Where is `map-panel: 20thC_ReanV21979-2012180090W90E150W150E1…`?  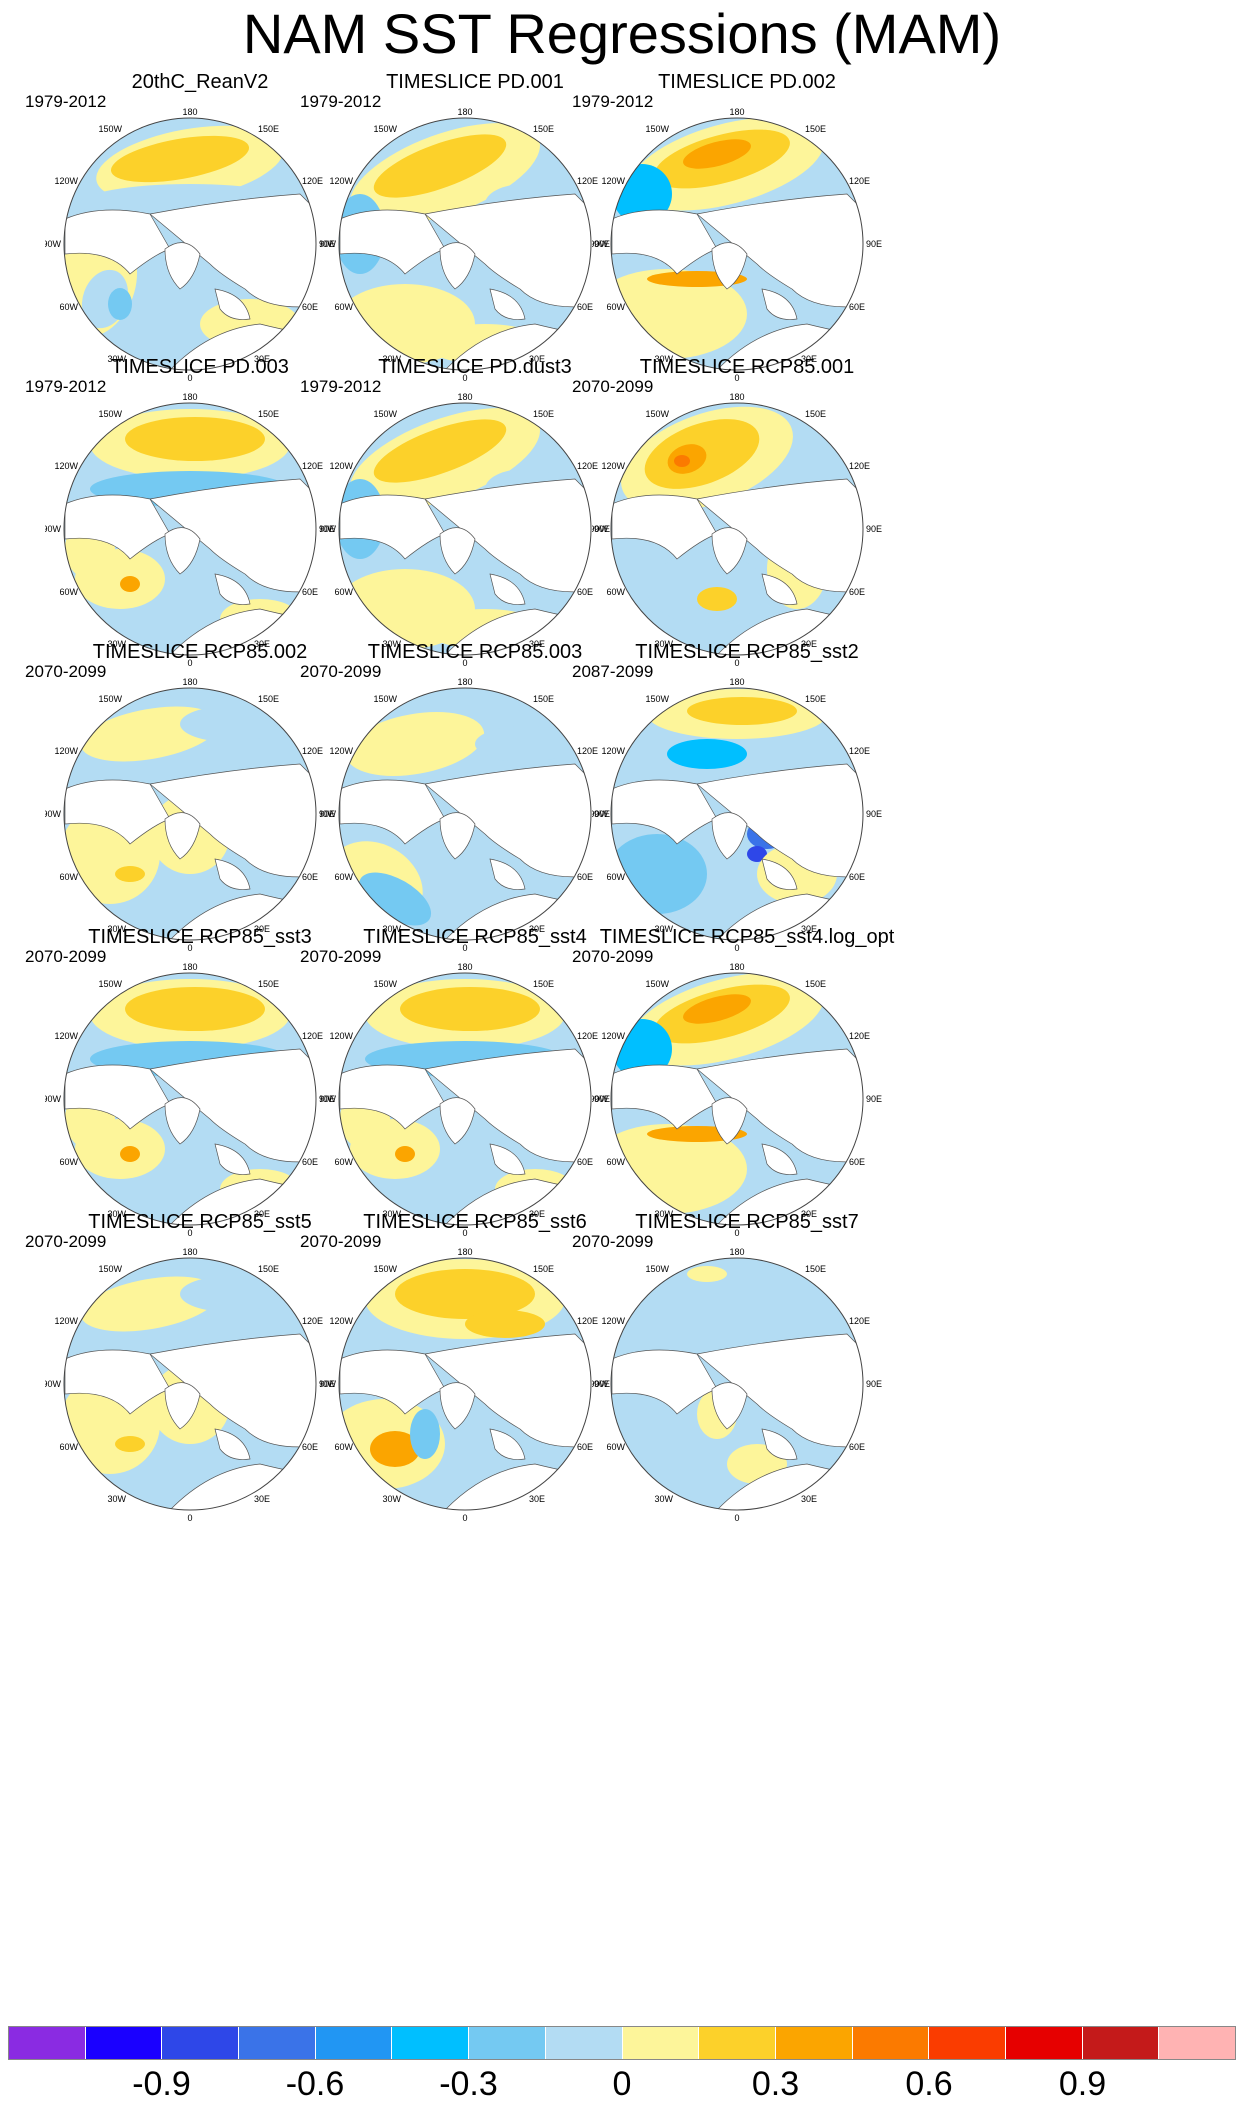
map-panel: 20thC_ReanV21979-2012180090W90E150W150E1… is located at coordinates (207, 261).